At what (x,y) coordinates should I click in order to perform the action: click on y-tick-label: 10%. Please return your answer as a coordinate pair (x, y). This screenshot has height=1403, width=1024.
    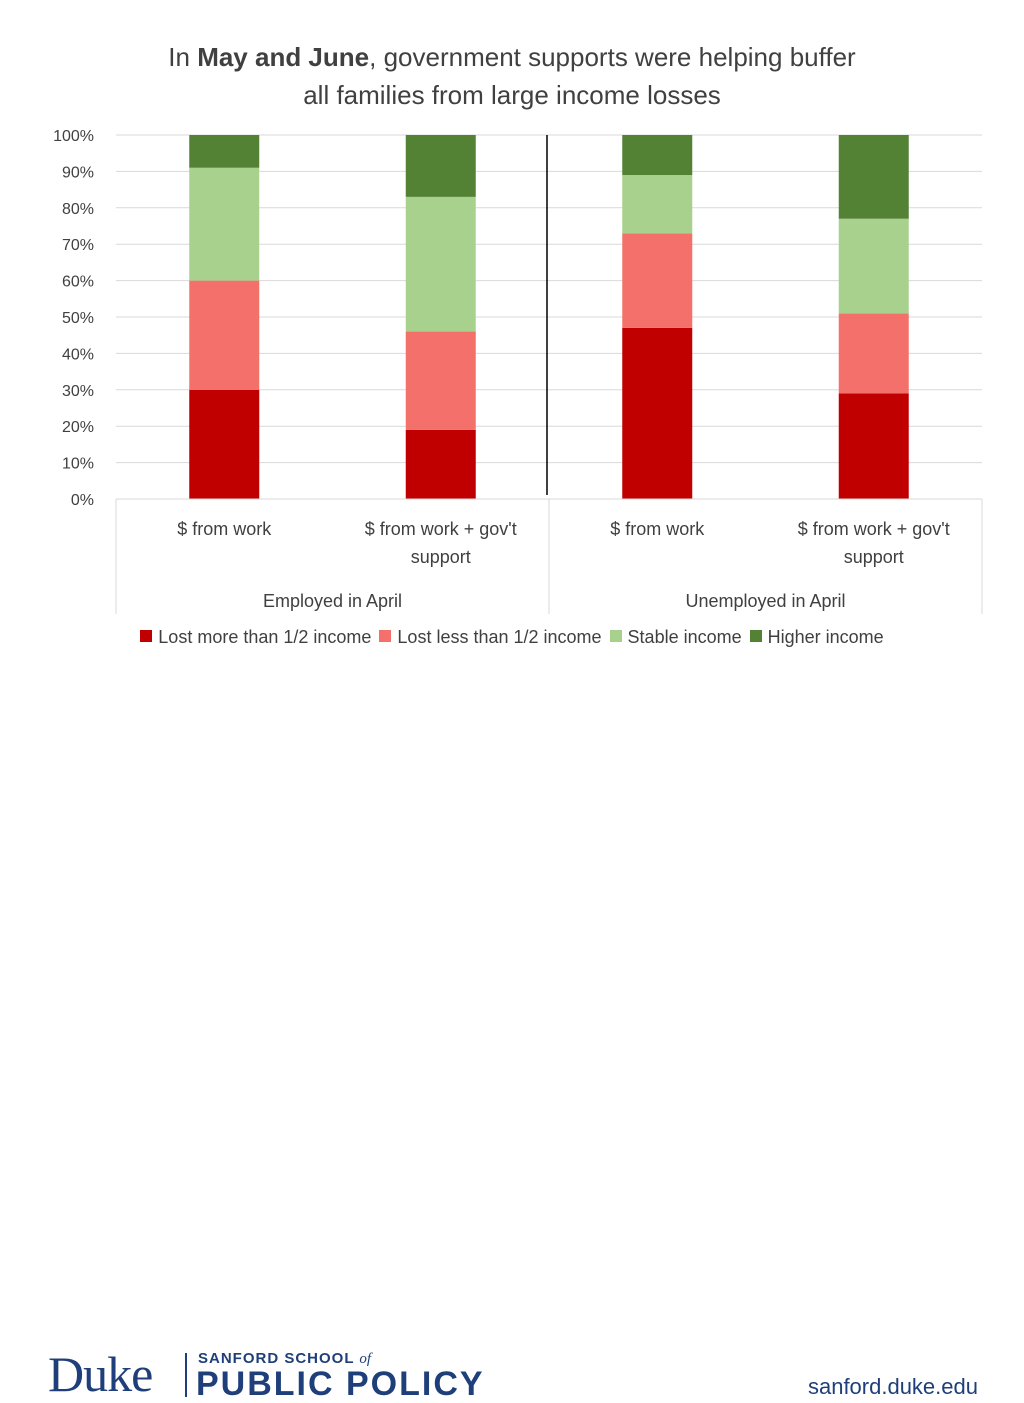
    Looking at the image, I should click on (78, 464).